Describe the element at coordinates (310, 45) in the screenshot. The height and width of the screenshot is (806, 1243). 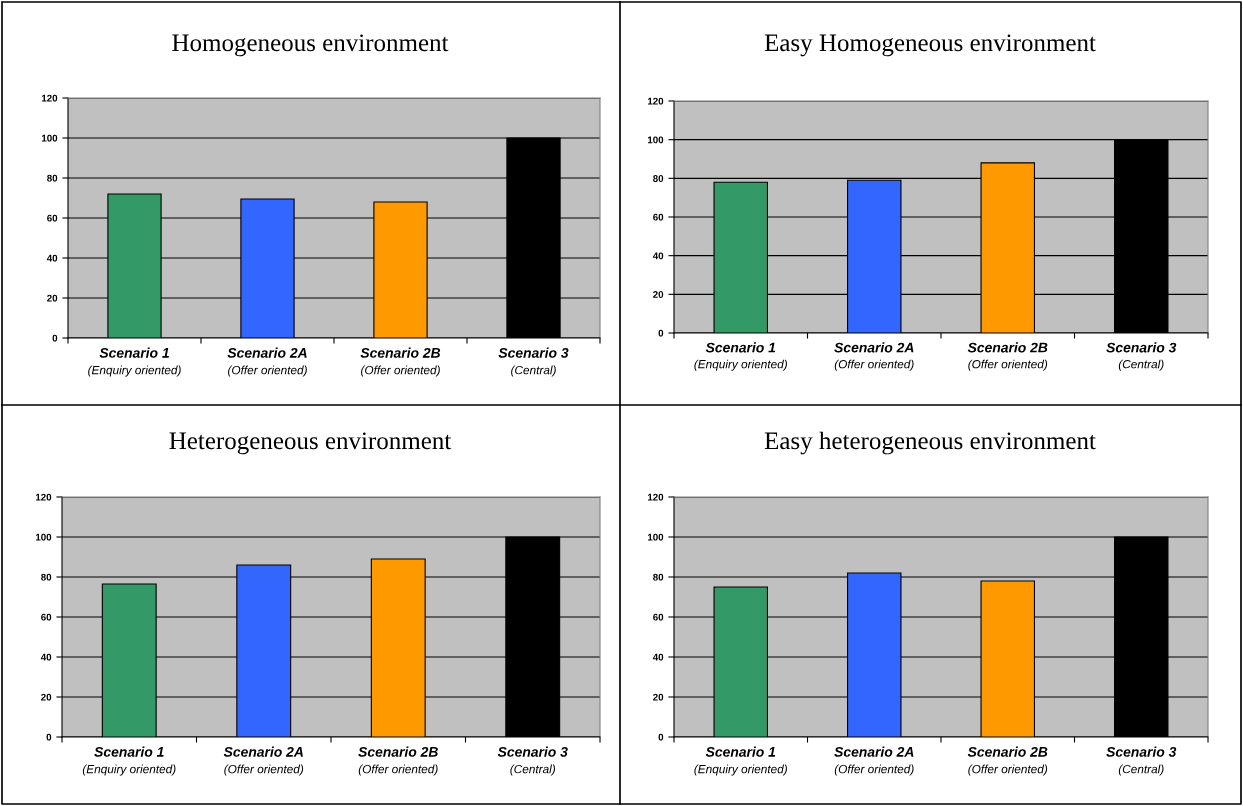
I see `chart-title: Homogeneous environment` at that location.